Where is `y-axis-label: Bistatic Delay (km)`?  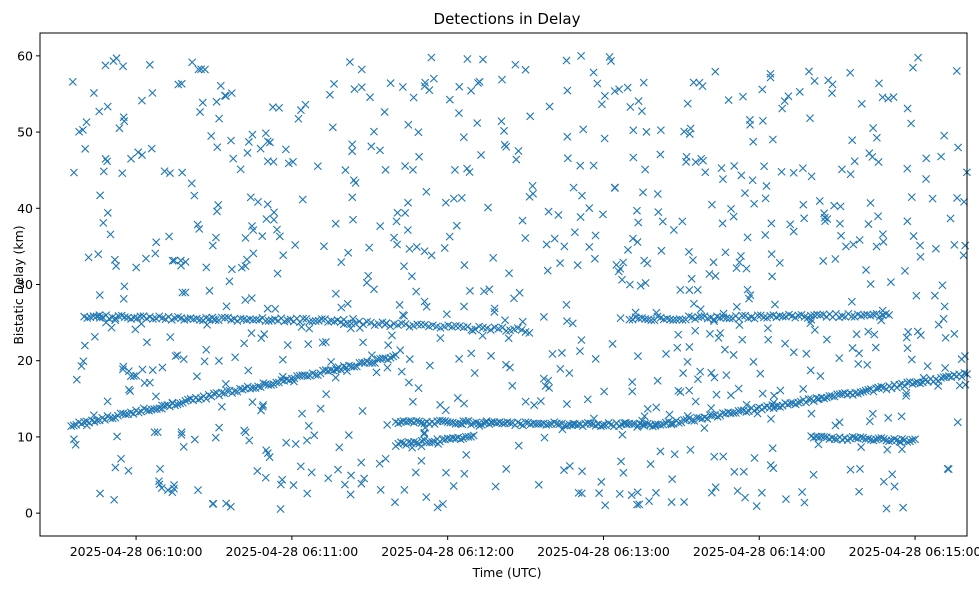 y-axis-label: Bistatic Delay (km) is located at coordinates (18, 284).